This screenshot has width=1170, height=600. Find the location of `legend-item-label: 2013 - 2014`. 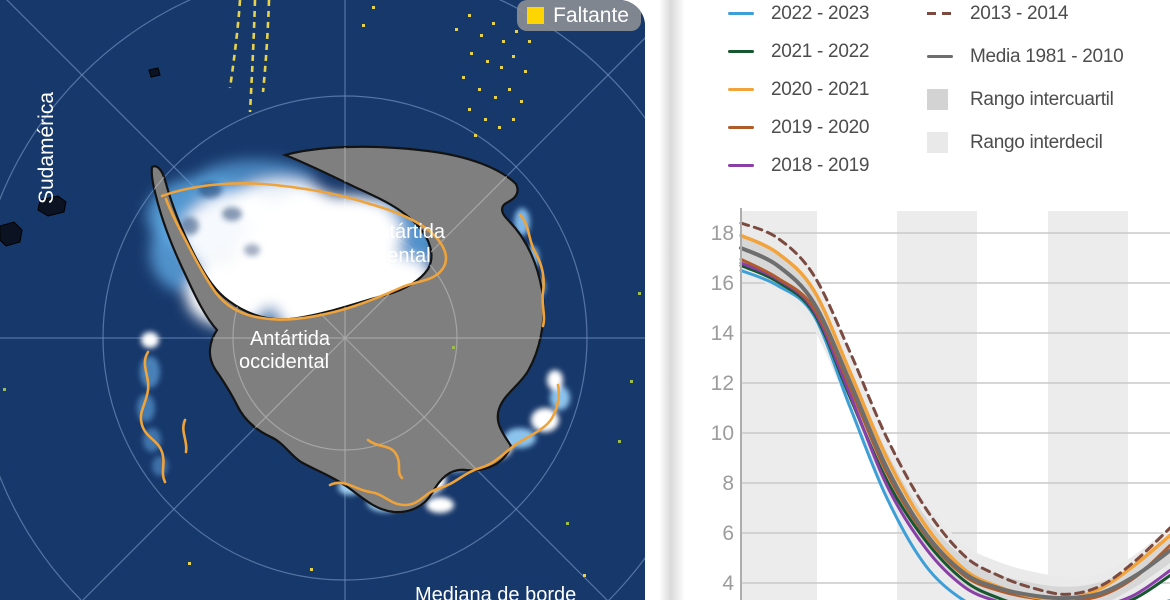

legend-item-label: 2013 - 2014 is located at coordinates (1019, 13).